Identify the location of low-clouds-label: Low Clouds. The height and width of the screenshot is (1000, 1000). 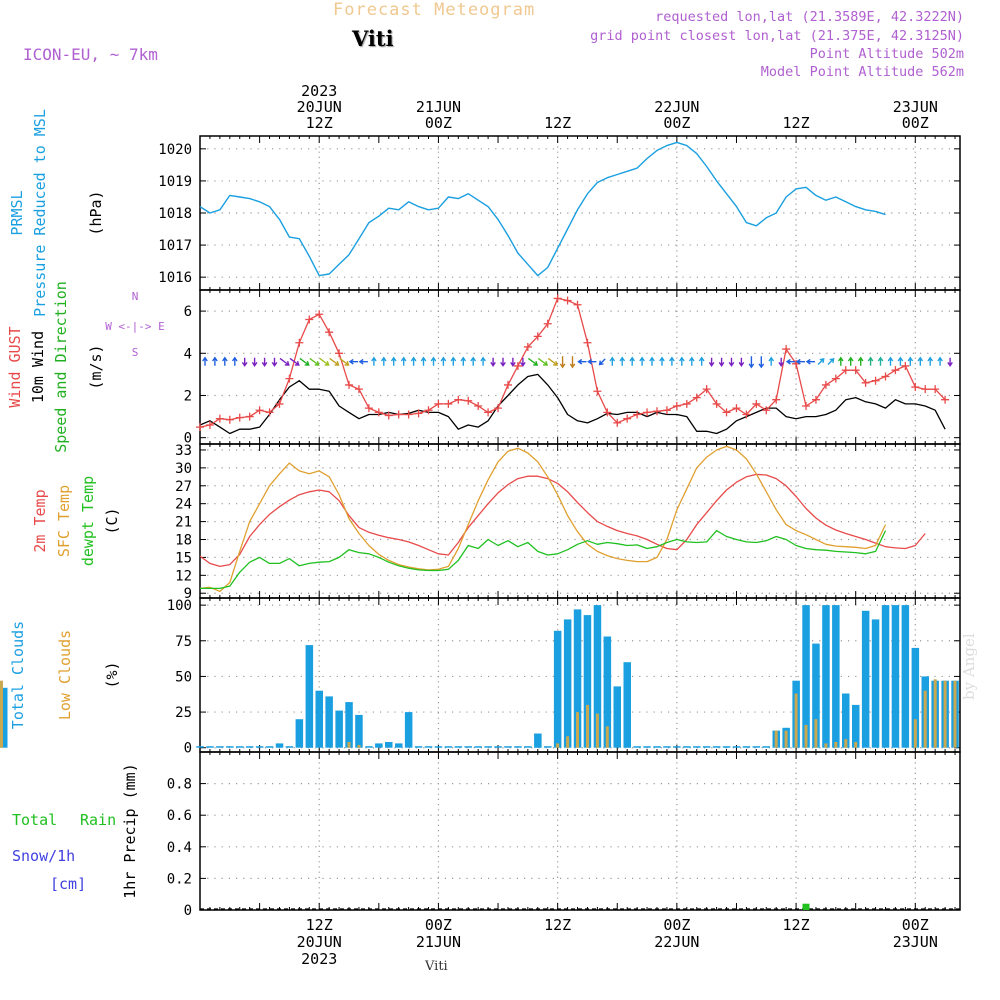
(65, 675).